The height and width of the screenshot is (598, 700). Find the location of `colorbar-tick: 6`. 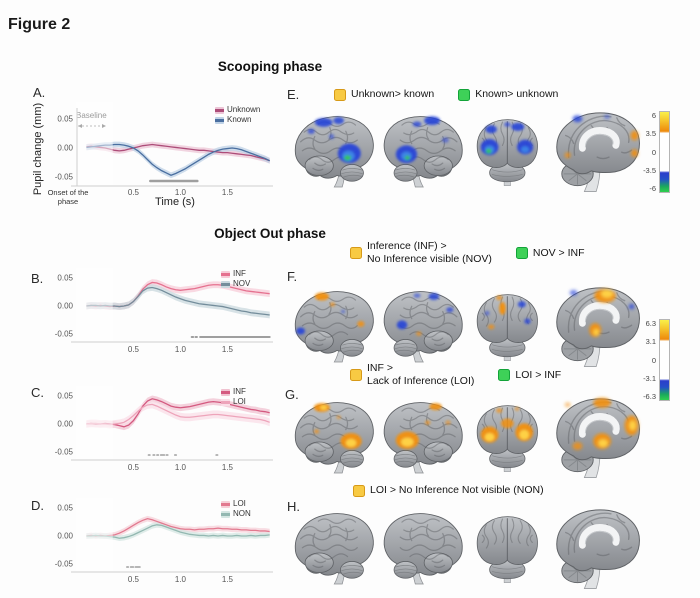

colorbar-tick: 6 is located at coordinates (653, 115).